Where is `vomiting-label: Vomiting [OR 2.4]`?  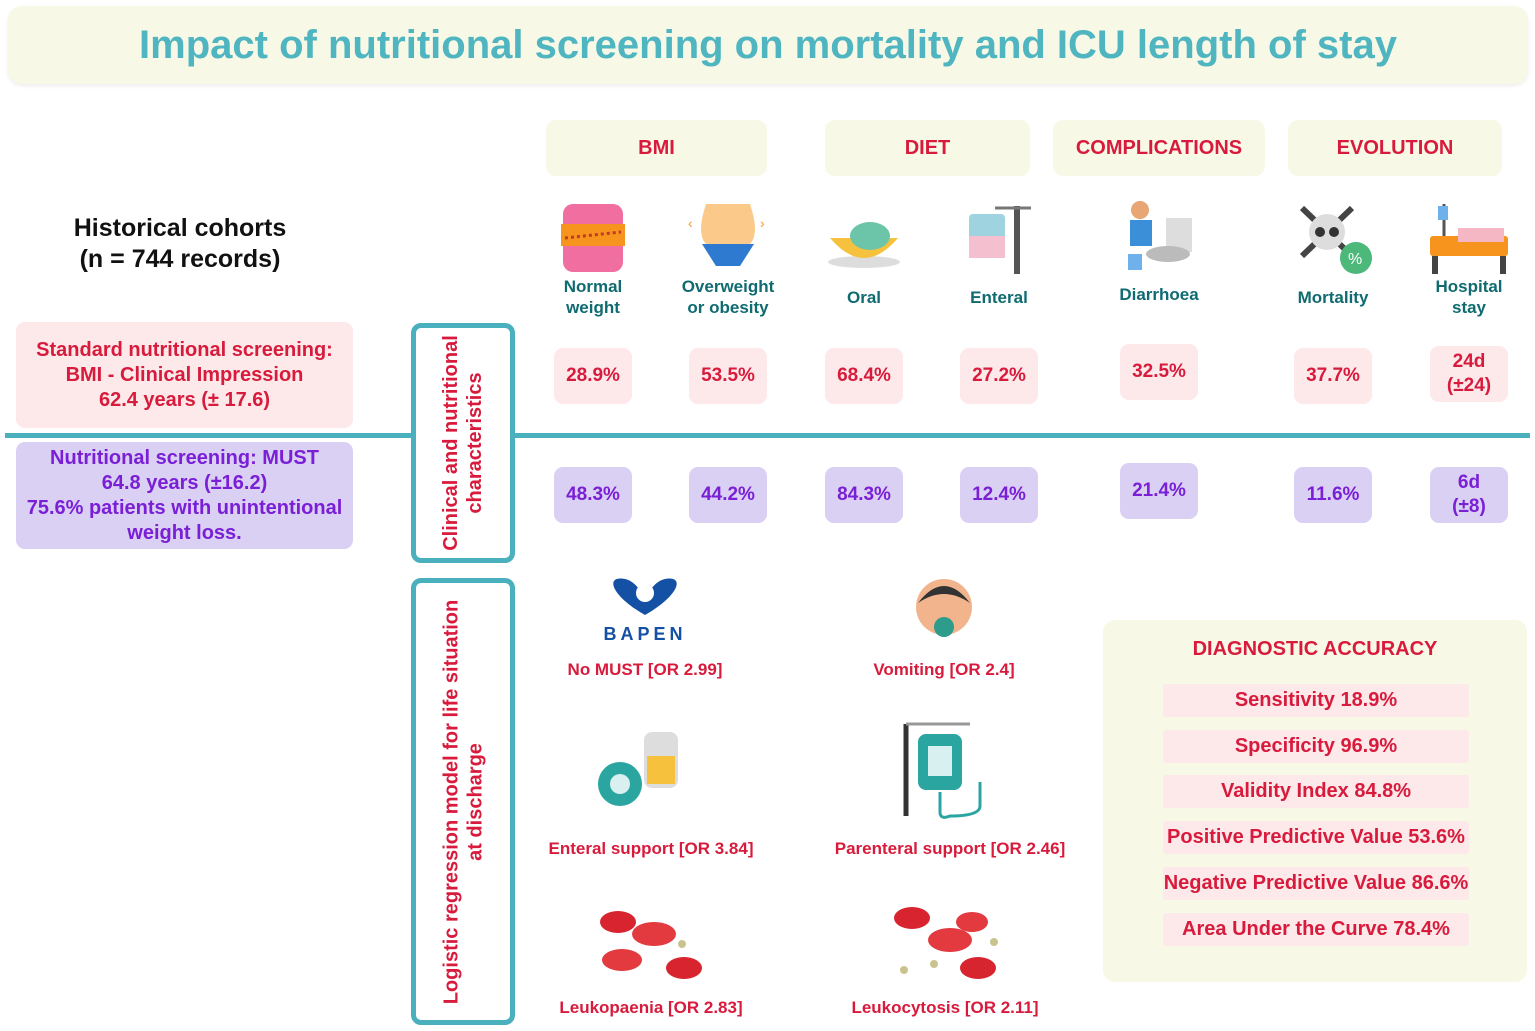 vomiting-label: Vomiting [OR 2.4] is located at coordinates (944, 669).